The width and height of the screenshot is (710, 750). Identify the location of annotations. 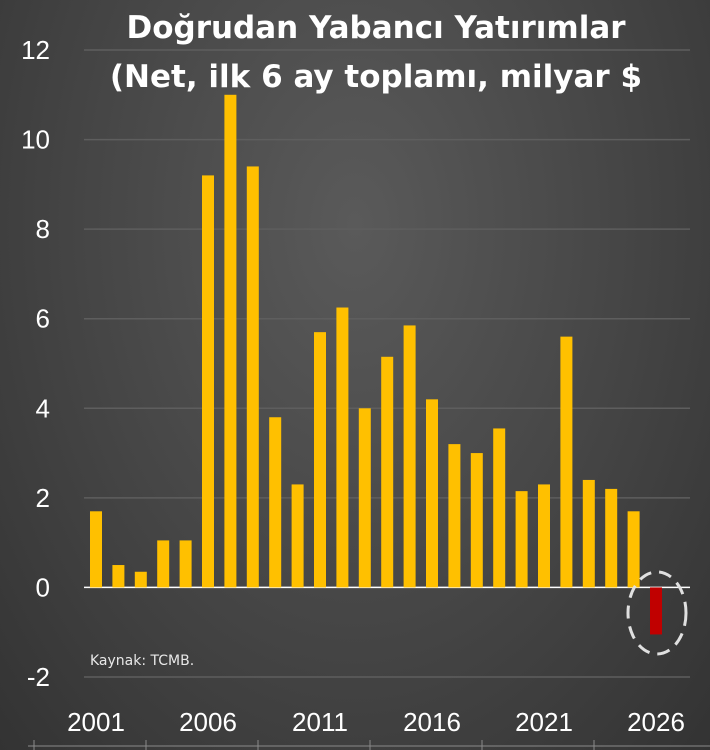
(657, 613).